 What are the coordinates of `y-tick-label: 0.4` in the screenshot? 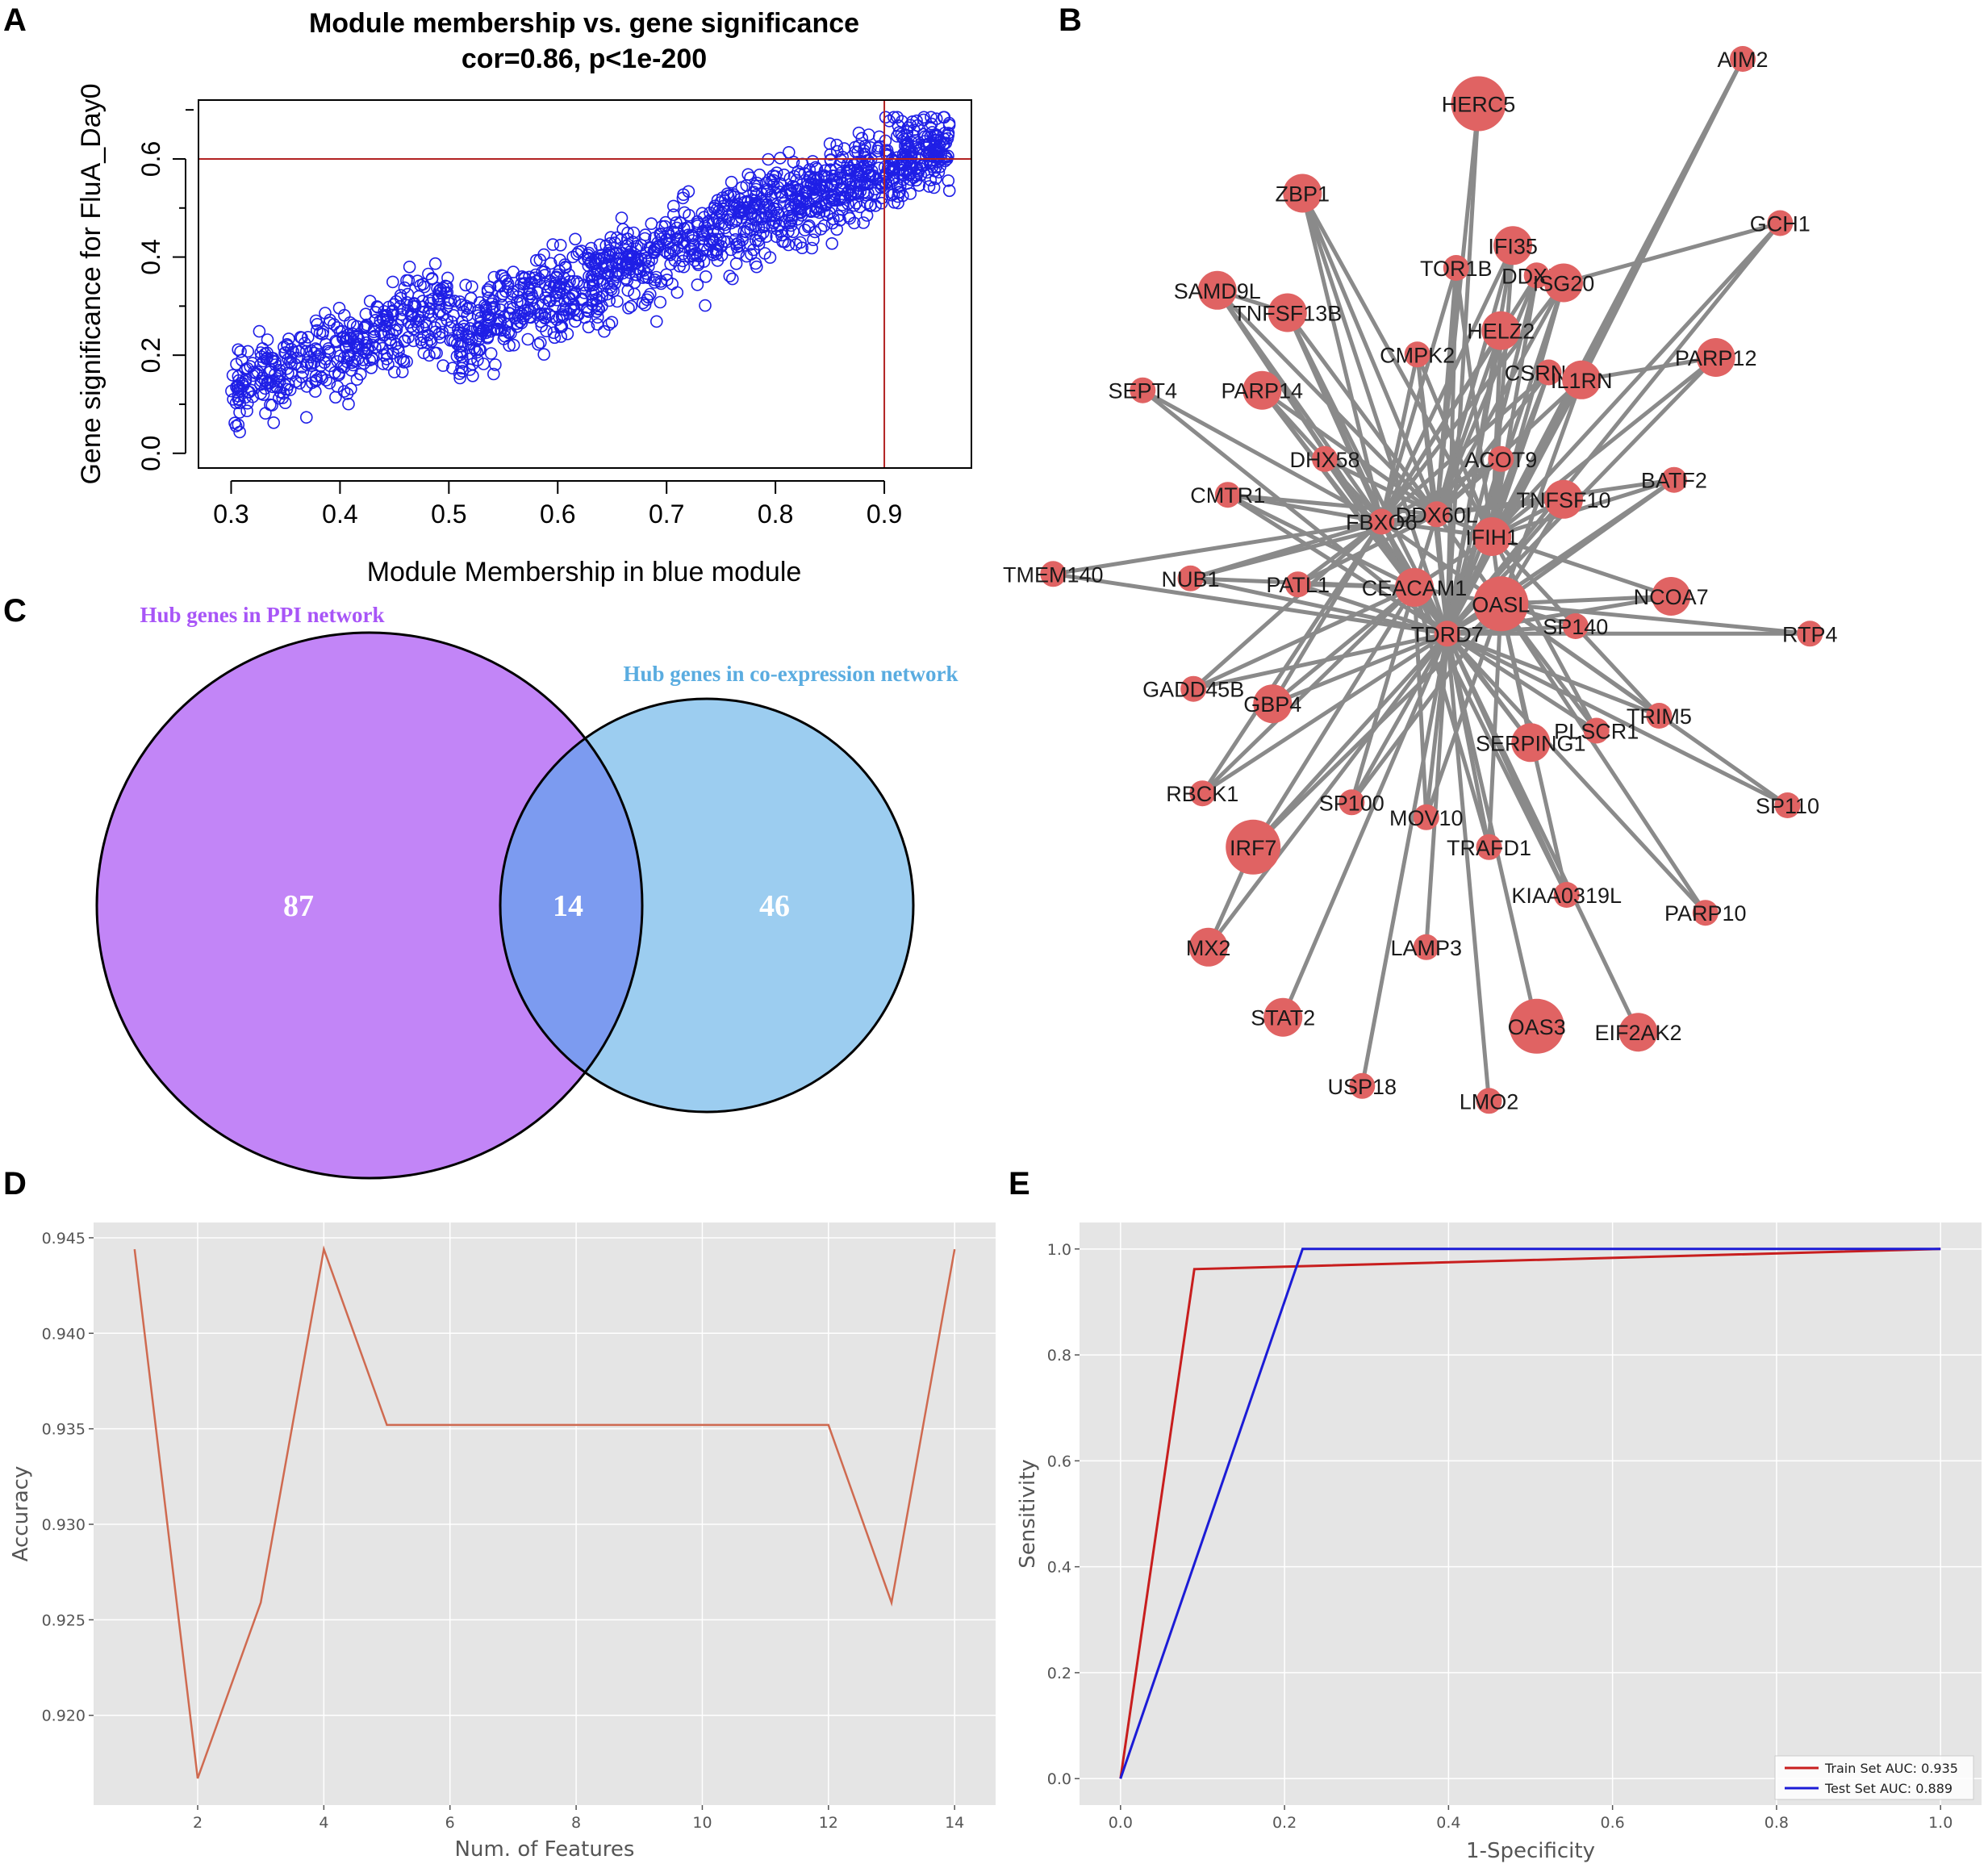 It's located at (1059, 1568).